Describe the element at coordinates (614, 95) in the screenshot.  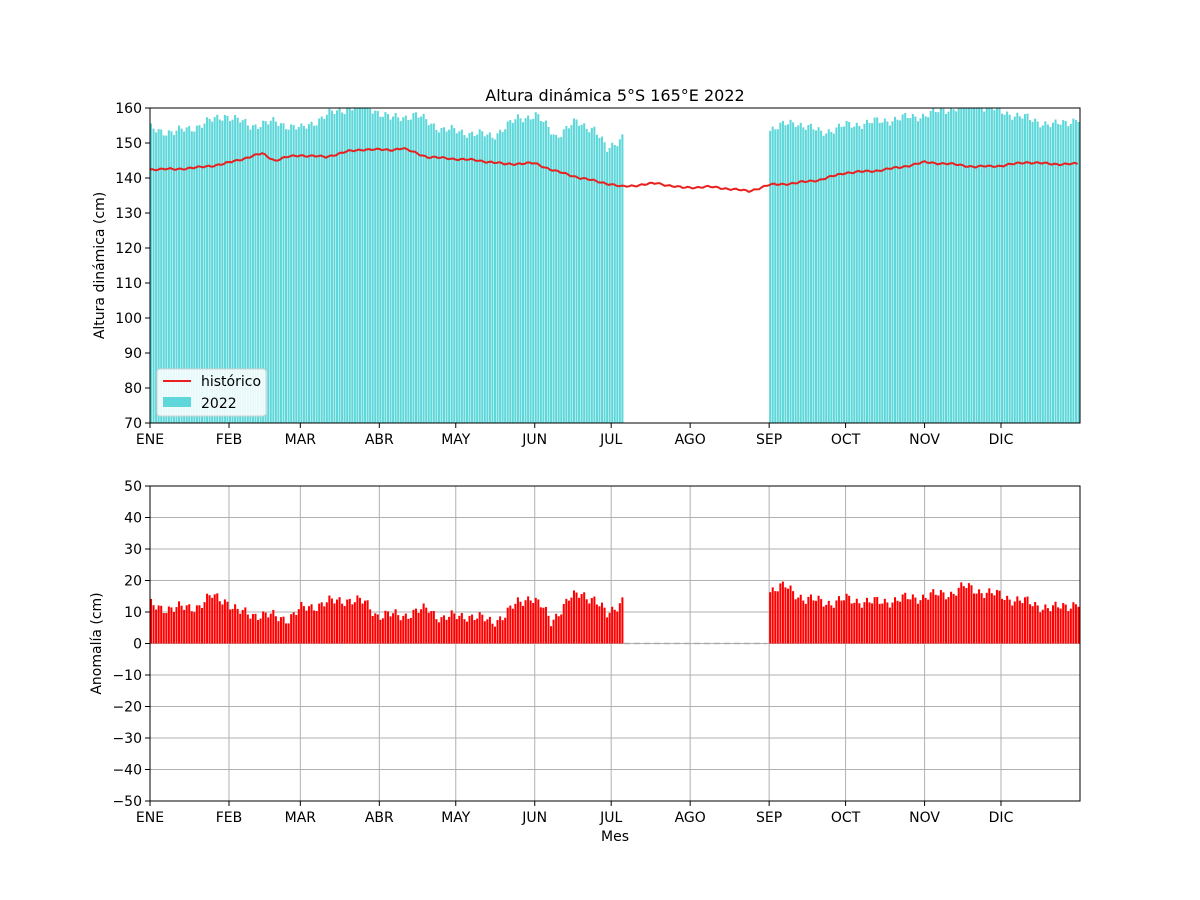
I see `top-chart-title: Altura dinámica 5°S 165°E 2022` at that location.